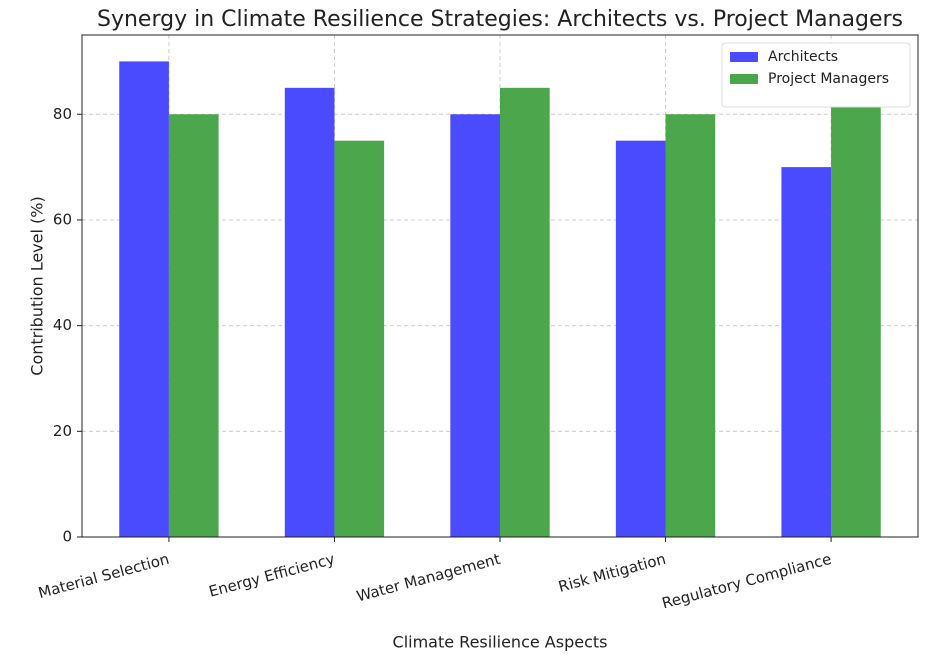 The width and height of the screenshot is (944, 654). What do you see at coordinates (103, 576) in the screenshot?
I see `x-tick-label: Material Selection` at bounding box center [103, 576].